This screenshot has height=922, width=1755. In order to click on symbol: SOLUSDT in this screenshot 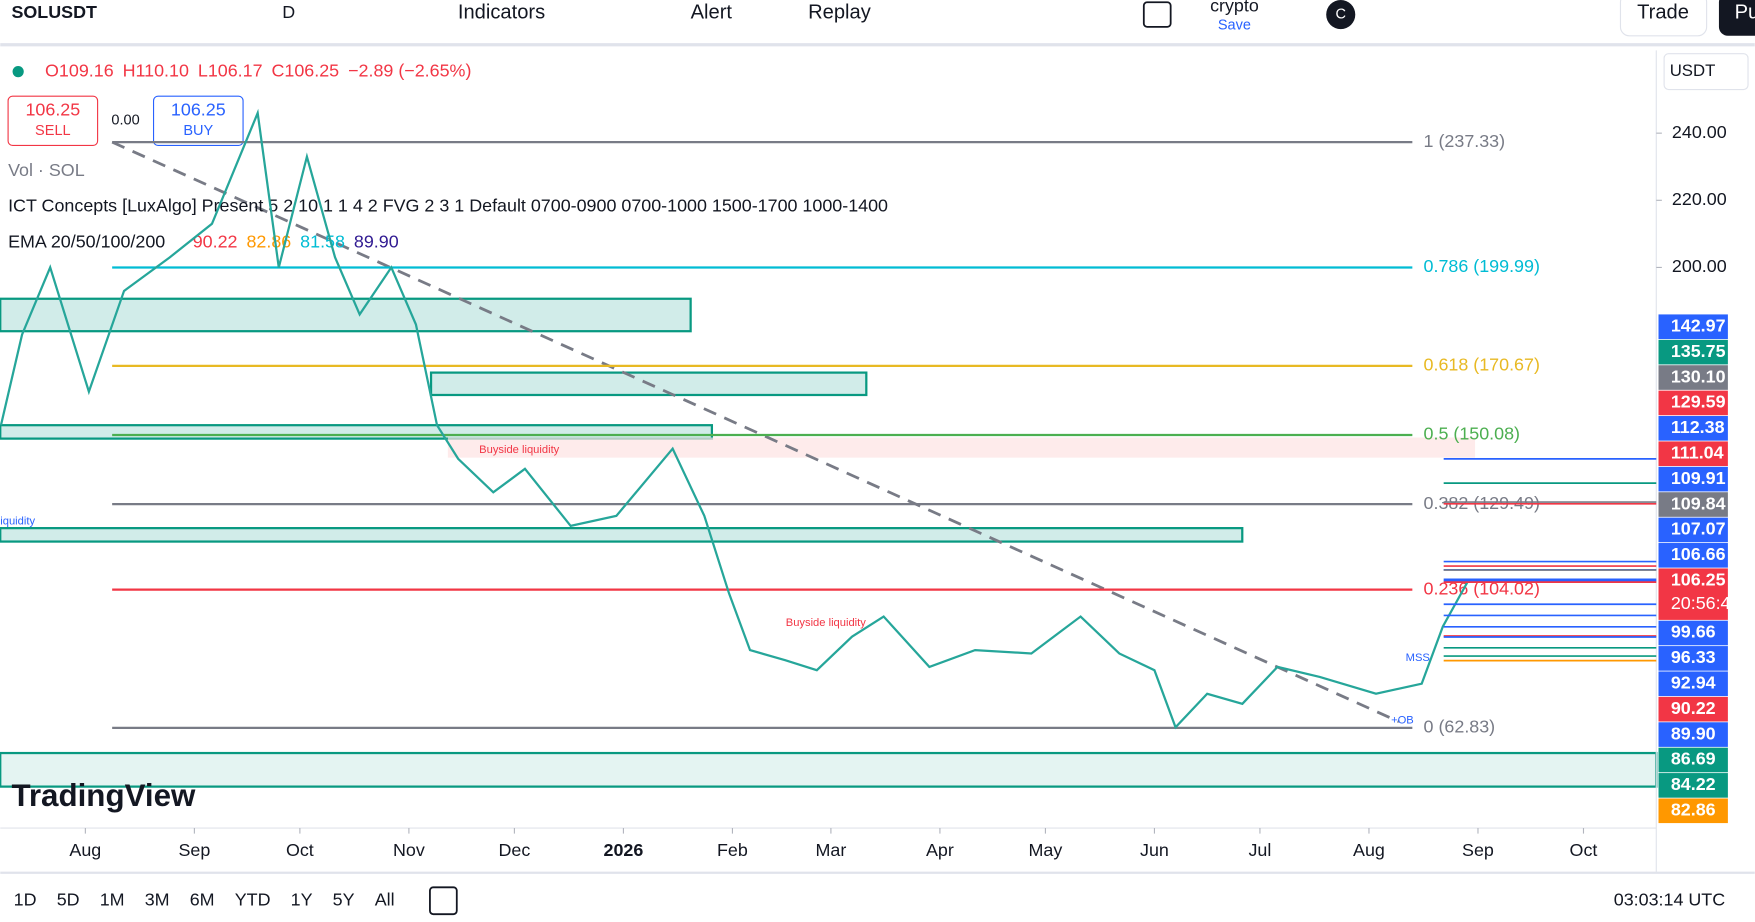, I will do `click(54, 12)`.